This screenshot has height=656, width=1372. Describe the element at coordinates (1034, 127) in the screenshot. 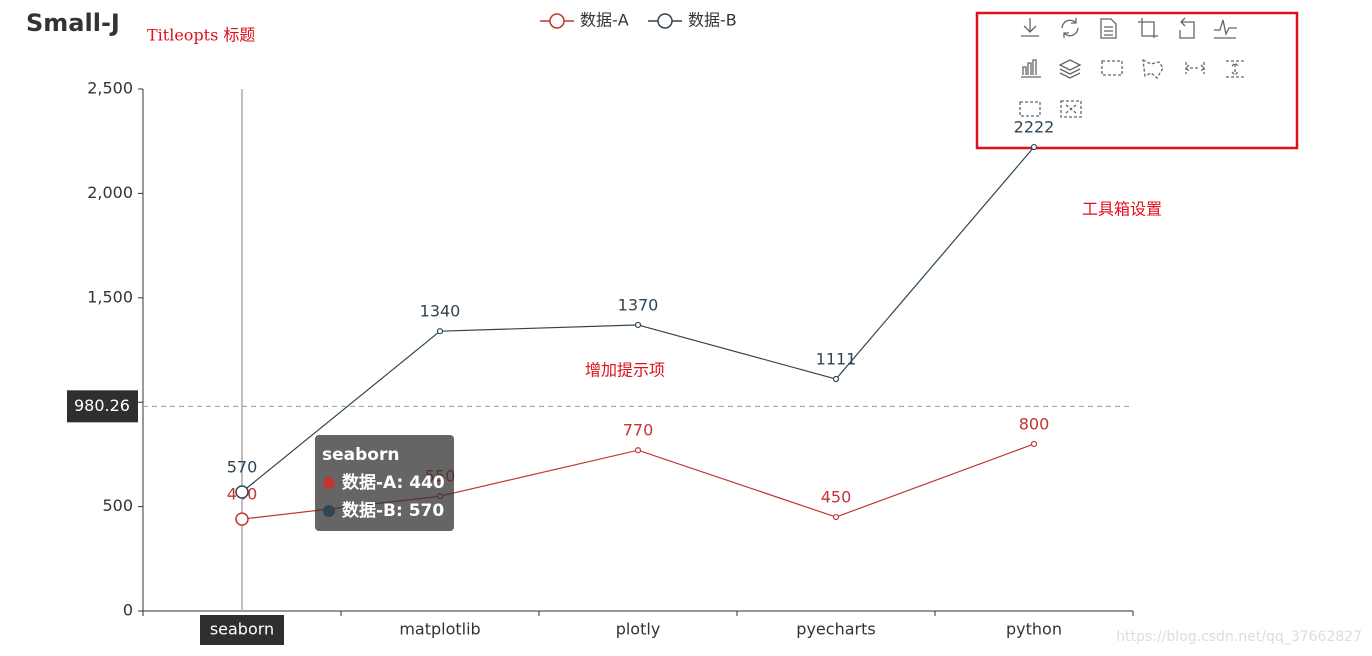

I see `data-label: 2222` at that location.